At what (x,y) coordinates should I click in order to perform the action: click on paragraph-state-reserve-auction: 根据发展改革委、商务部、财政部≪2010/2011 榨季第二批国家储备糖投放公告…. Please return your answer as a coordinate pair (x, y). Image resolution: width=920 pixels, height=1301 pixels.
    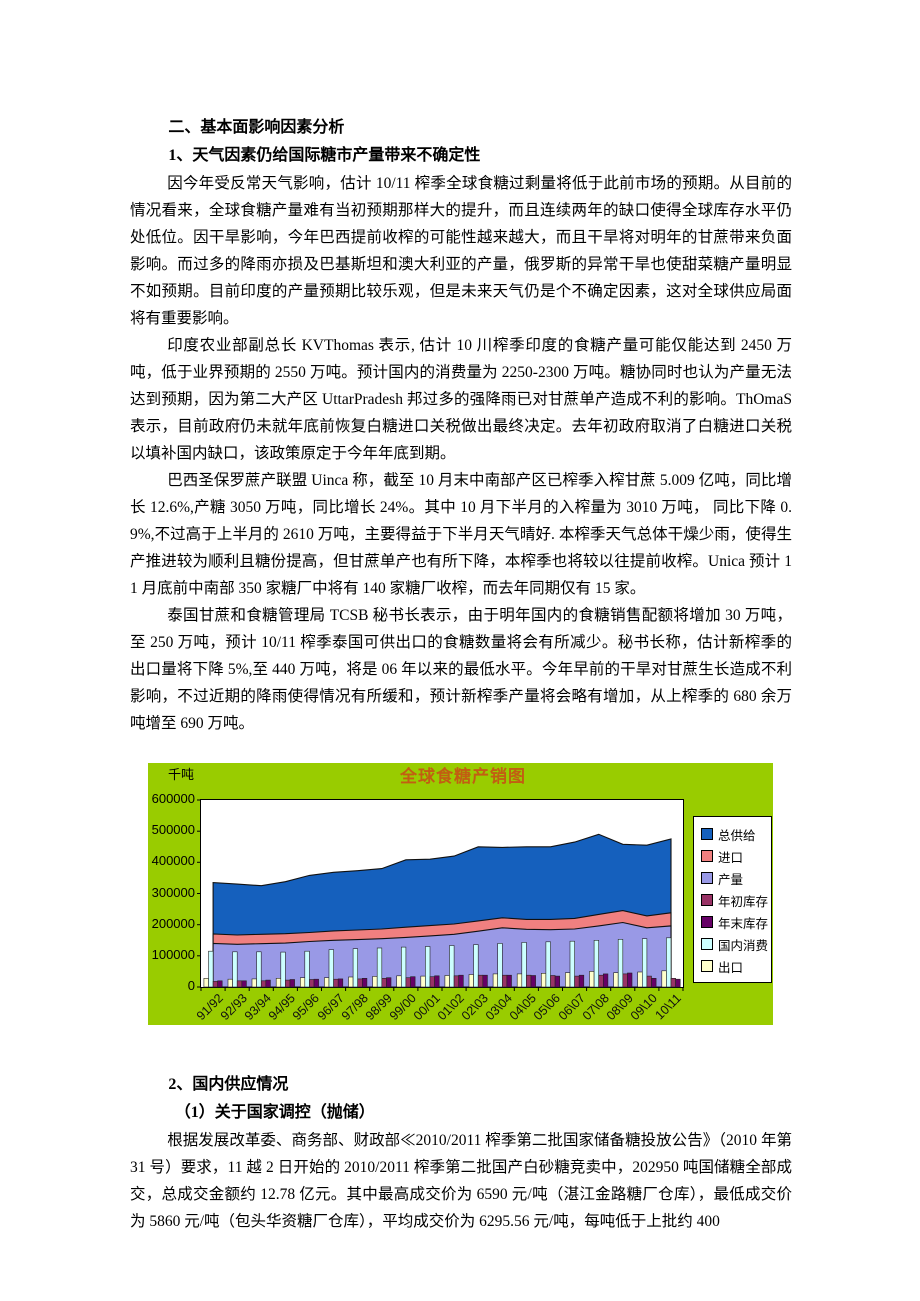
    Looking at the image, I should click on (461, 1181).